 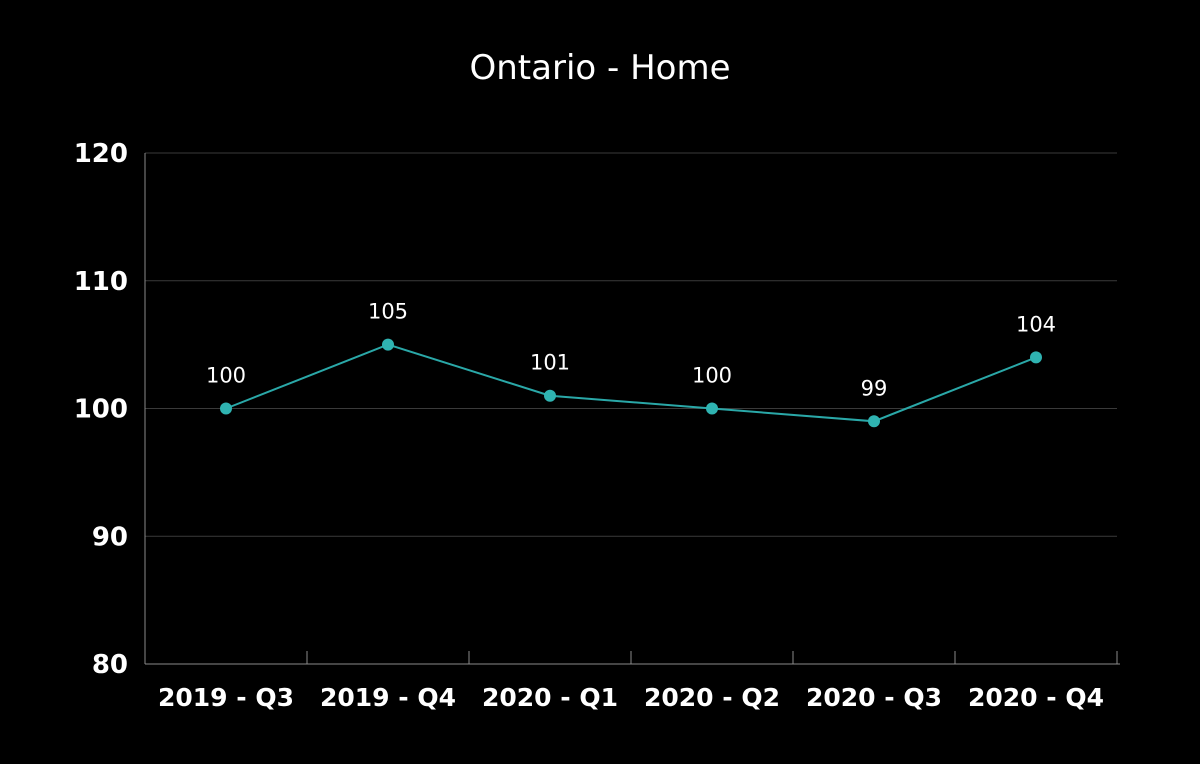 I want to click on data-label: 99, so click(x=874, y=388).